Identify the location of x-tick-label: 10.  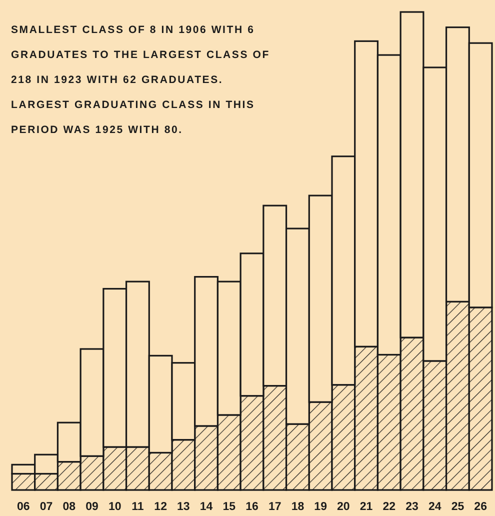
(115, 507).